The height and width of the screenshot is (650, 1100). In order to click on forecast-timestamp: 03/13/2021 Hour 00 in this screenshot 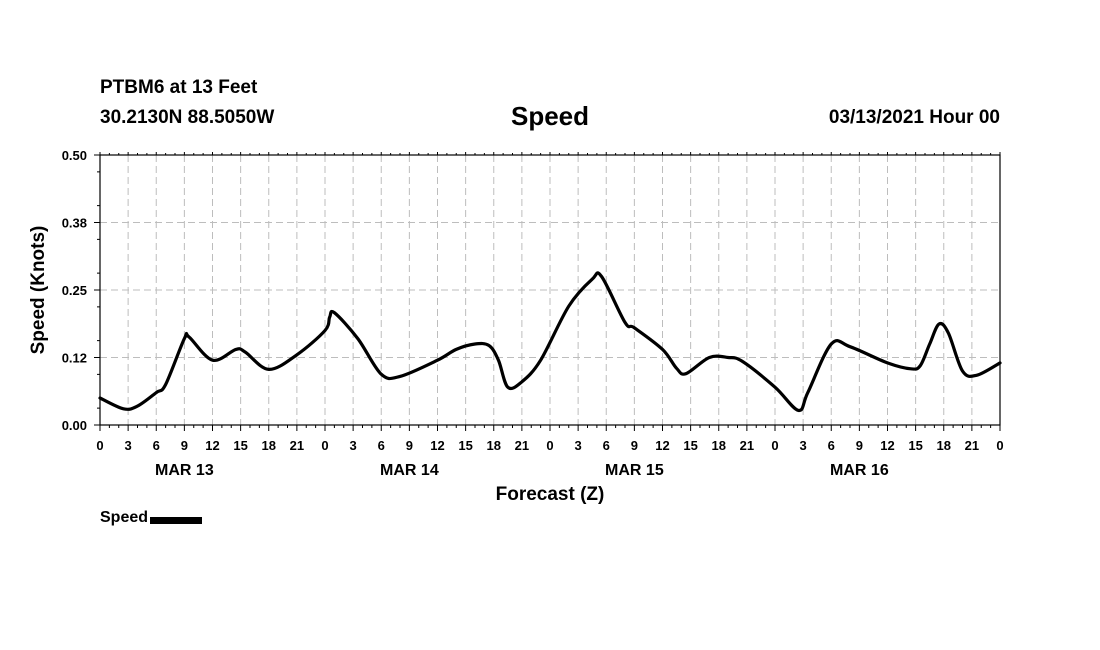, I will do `click(914, 117)`.